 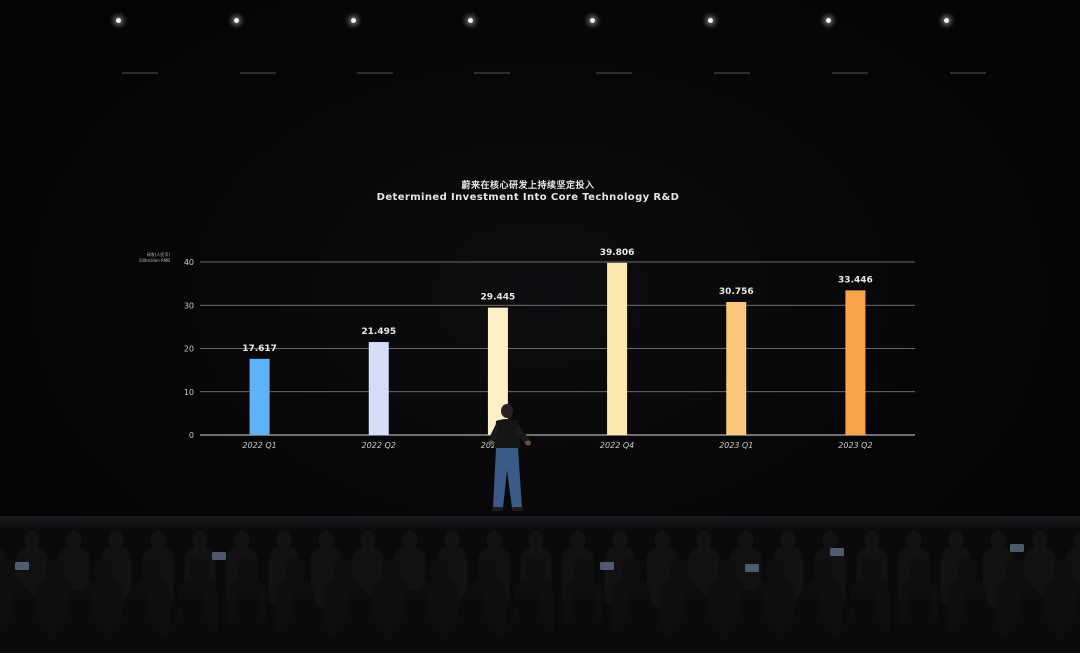 I want to click on y-tick-label: 10, so click(x=189, y=392).